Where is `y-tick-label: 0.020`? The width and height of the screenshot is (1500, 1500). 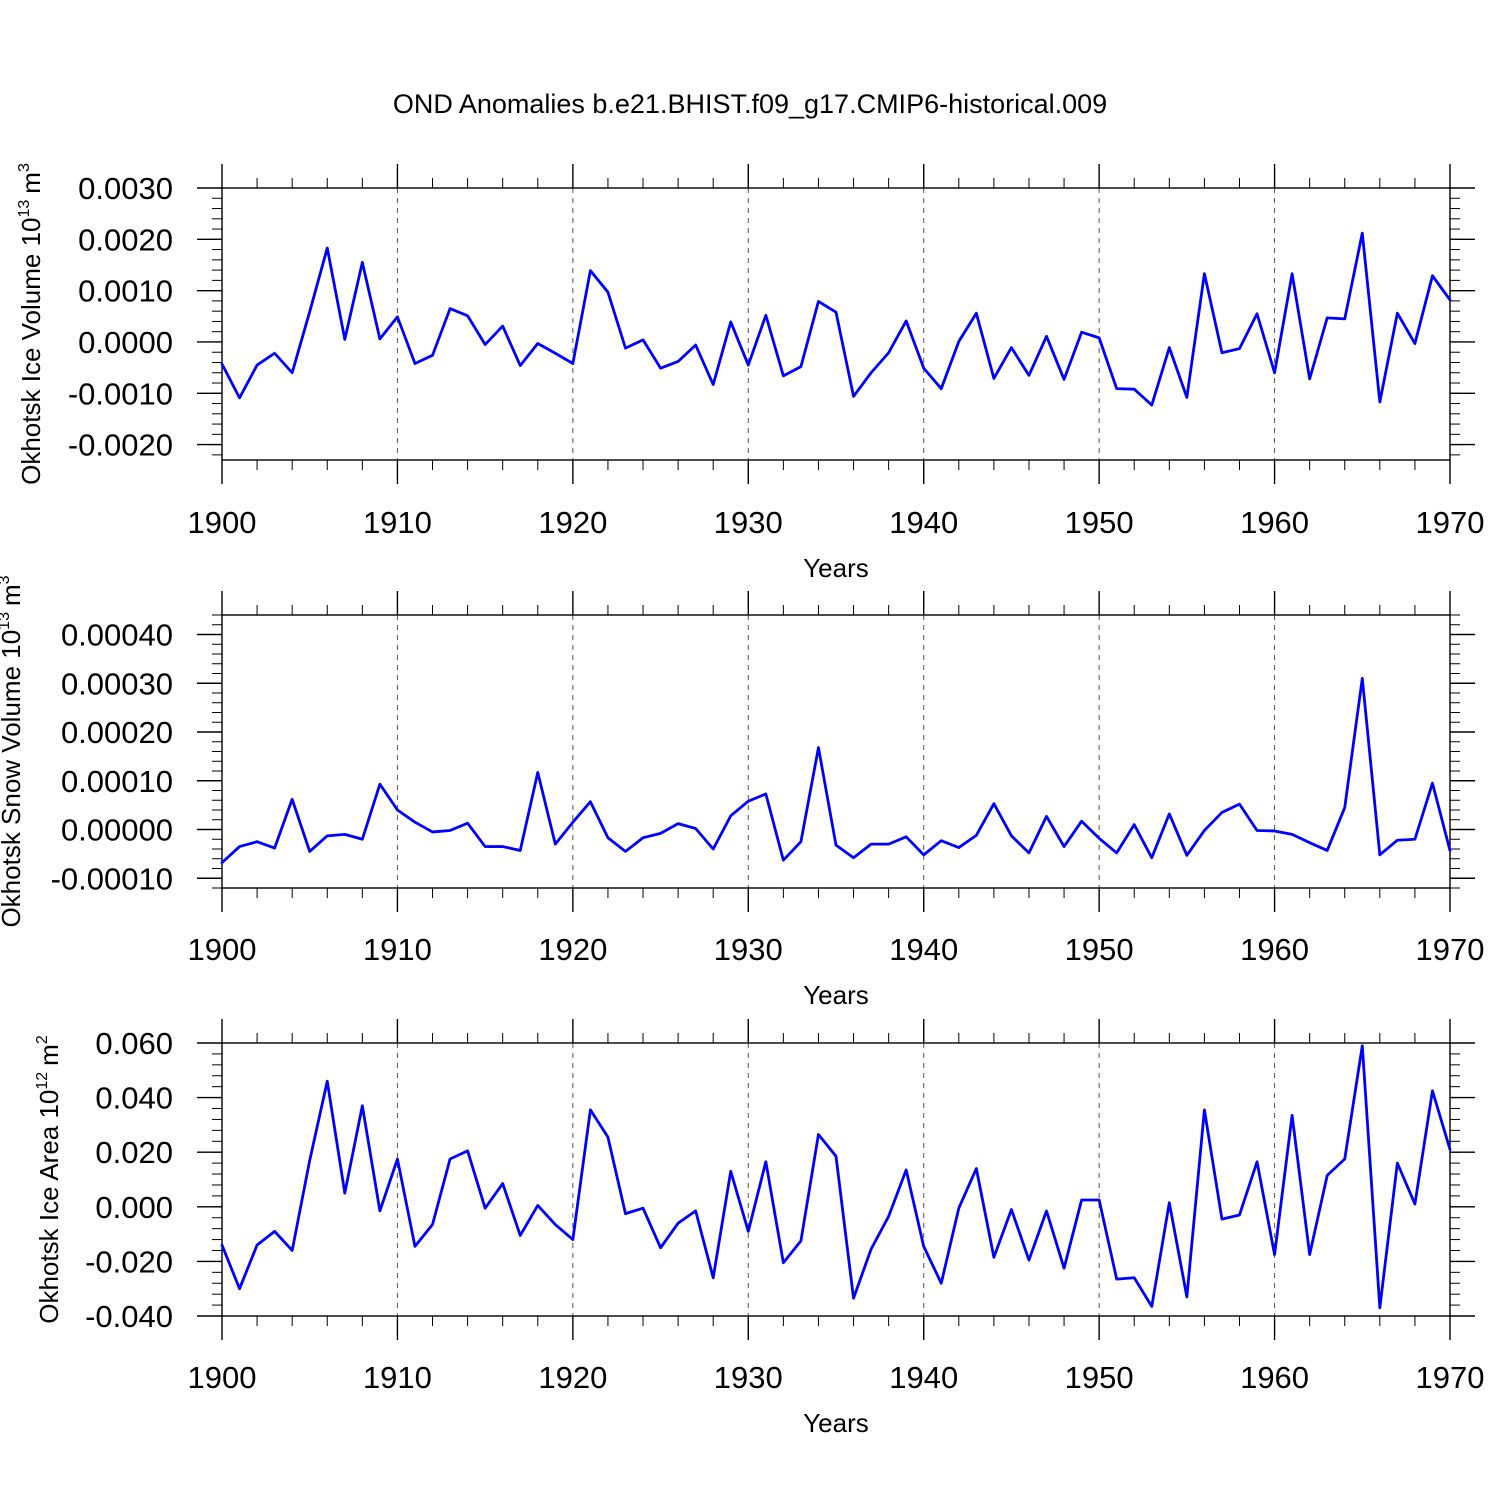 y-tick-label: 0.020 is located at coordinates (134, 1152).